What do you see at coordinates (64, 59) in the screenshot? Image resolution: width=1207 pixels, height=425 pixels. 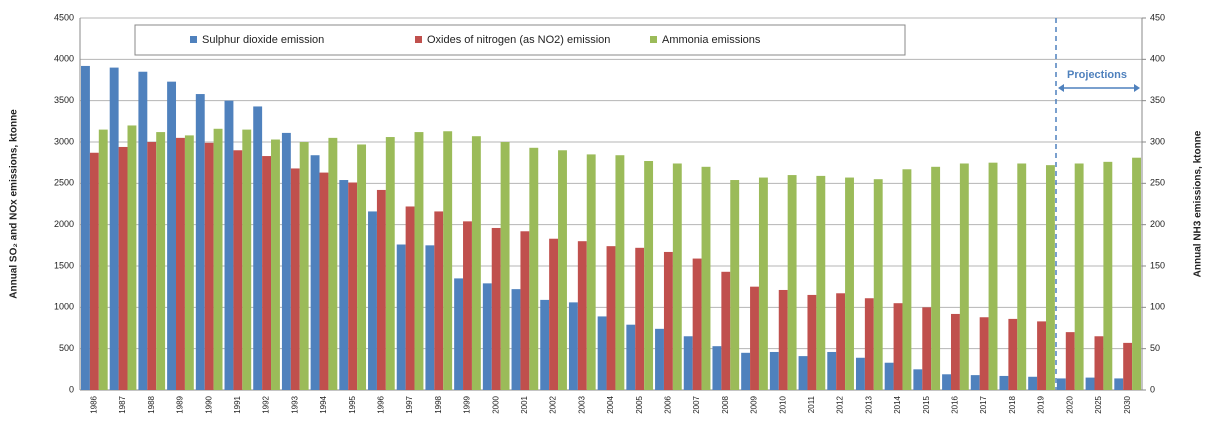 I see `y-tick-label: 4000` at bounding box center [64, 59].